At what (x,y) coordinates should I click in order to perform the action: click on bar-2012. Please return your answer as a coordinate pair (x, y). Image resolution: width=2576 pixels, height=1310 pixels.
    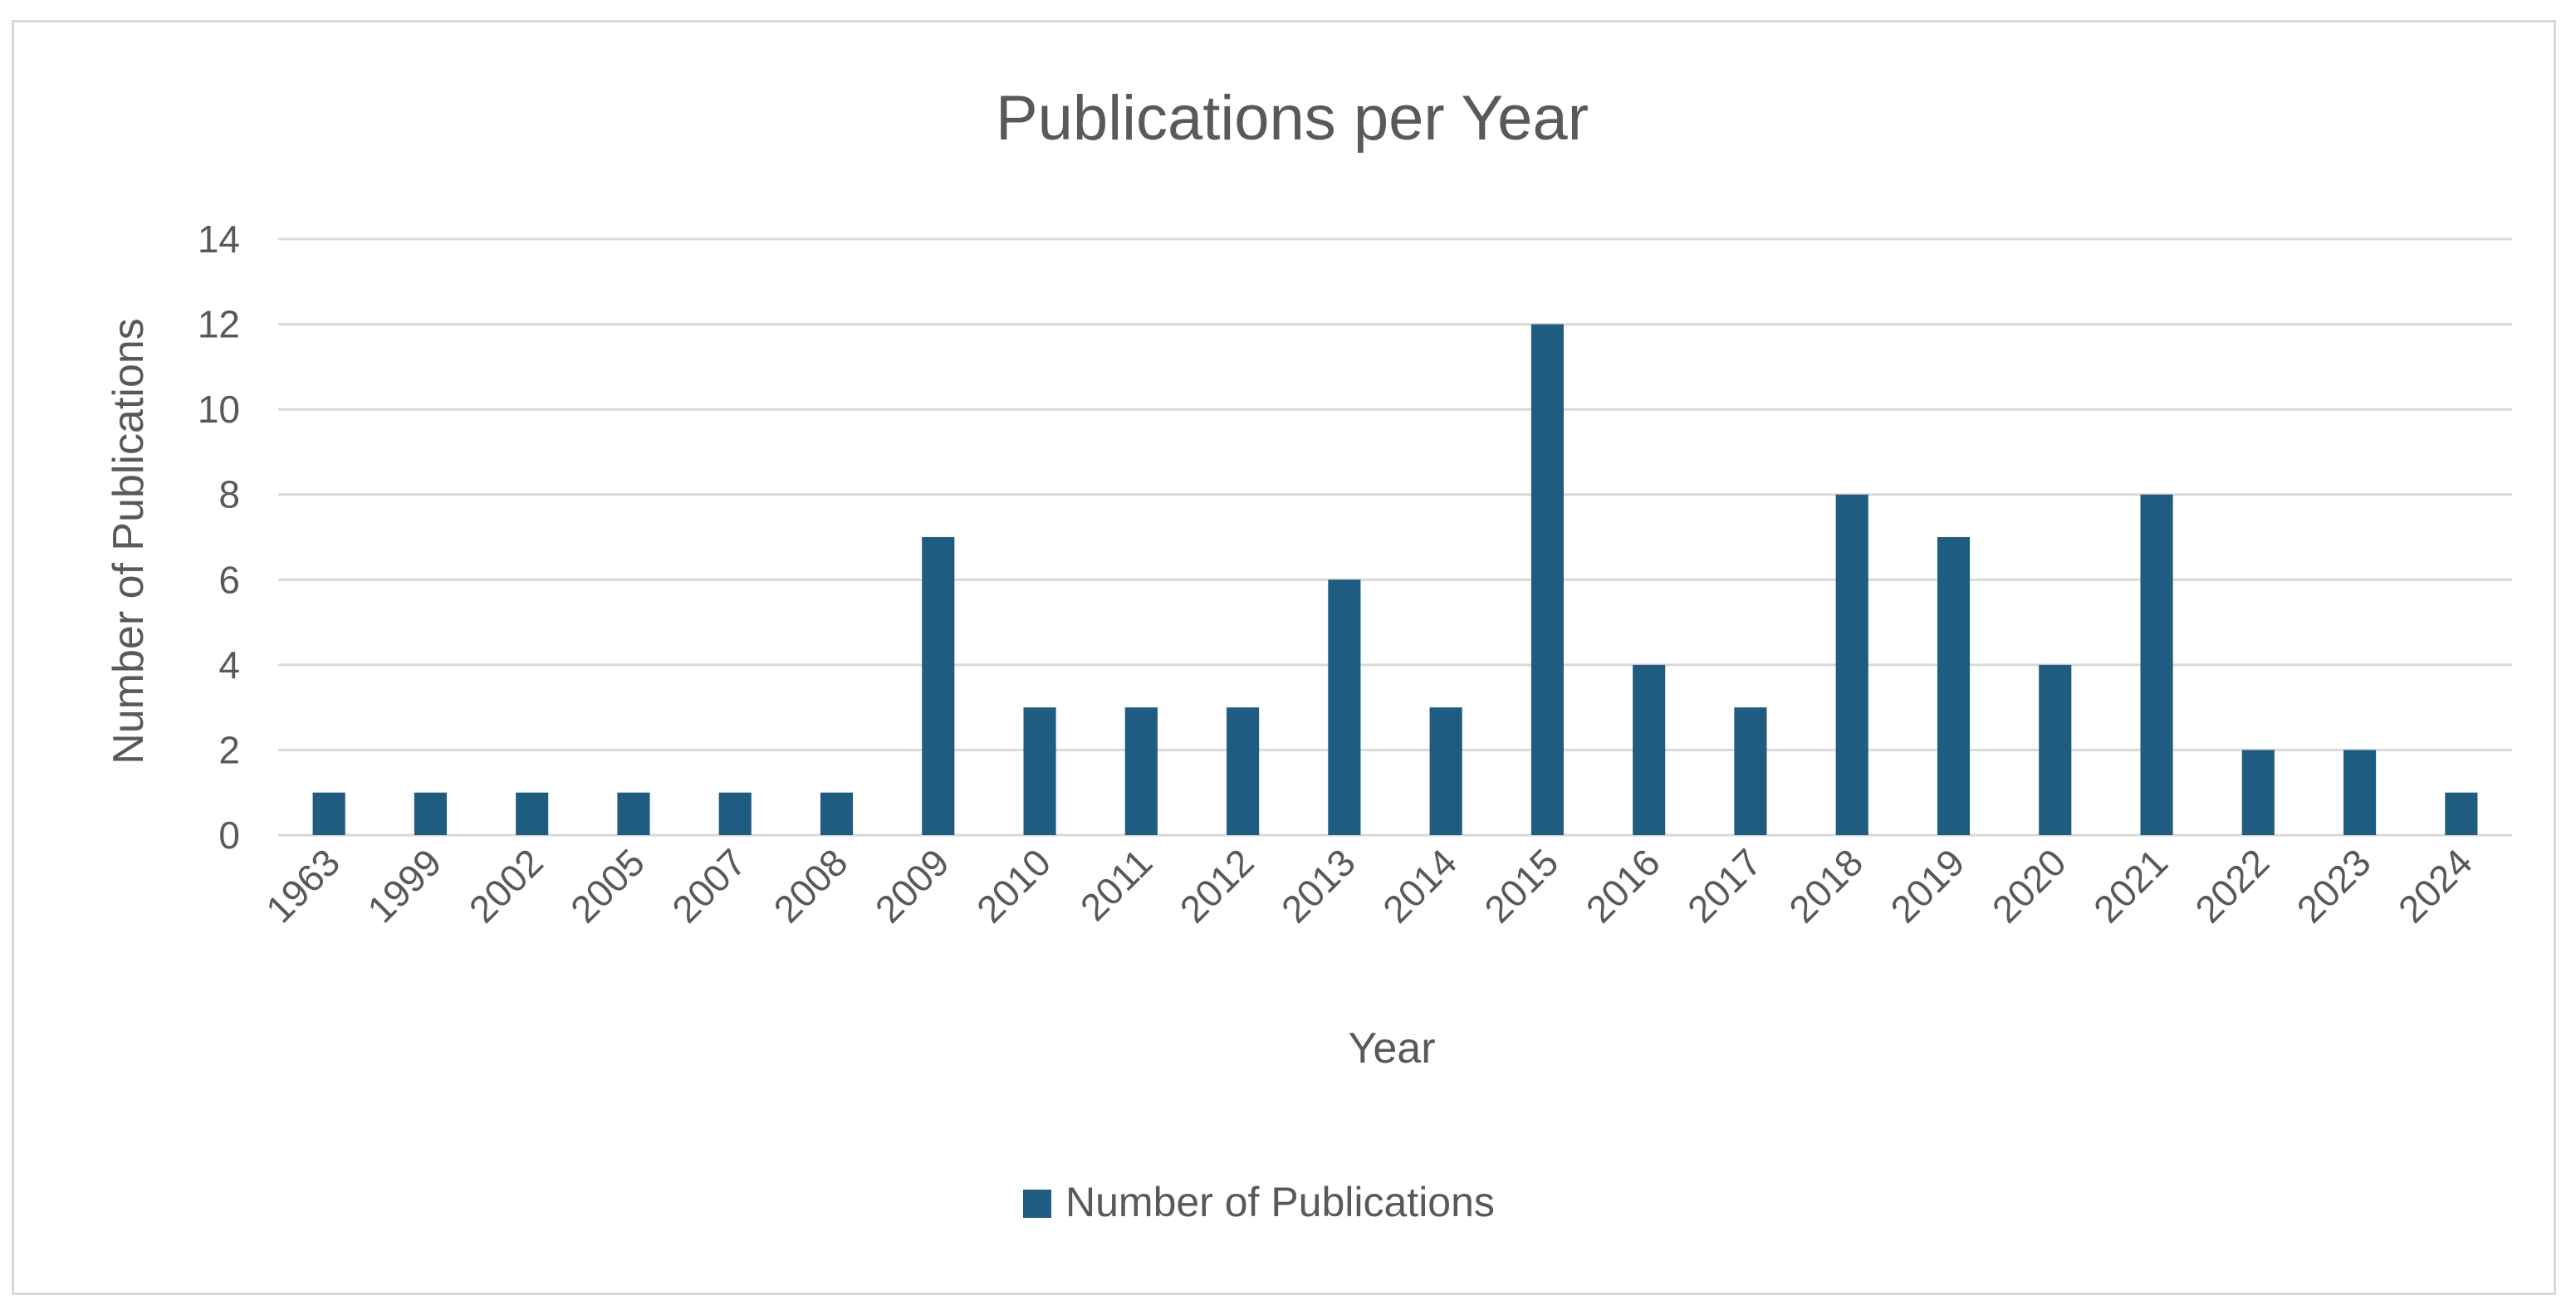
    Looking at the image, I should click on (1243, 771).